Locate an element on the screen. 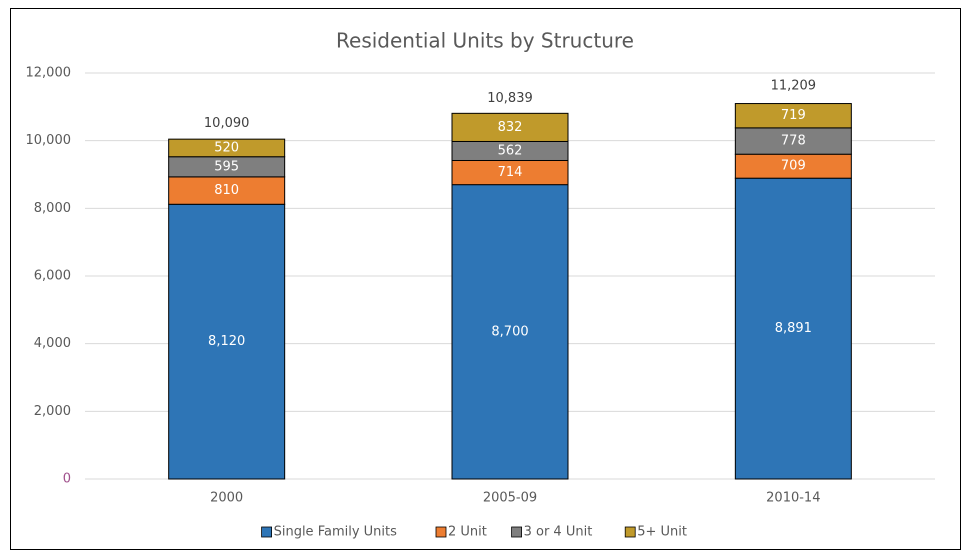  data-label: 8,891 is located at coordinates (793, 328).